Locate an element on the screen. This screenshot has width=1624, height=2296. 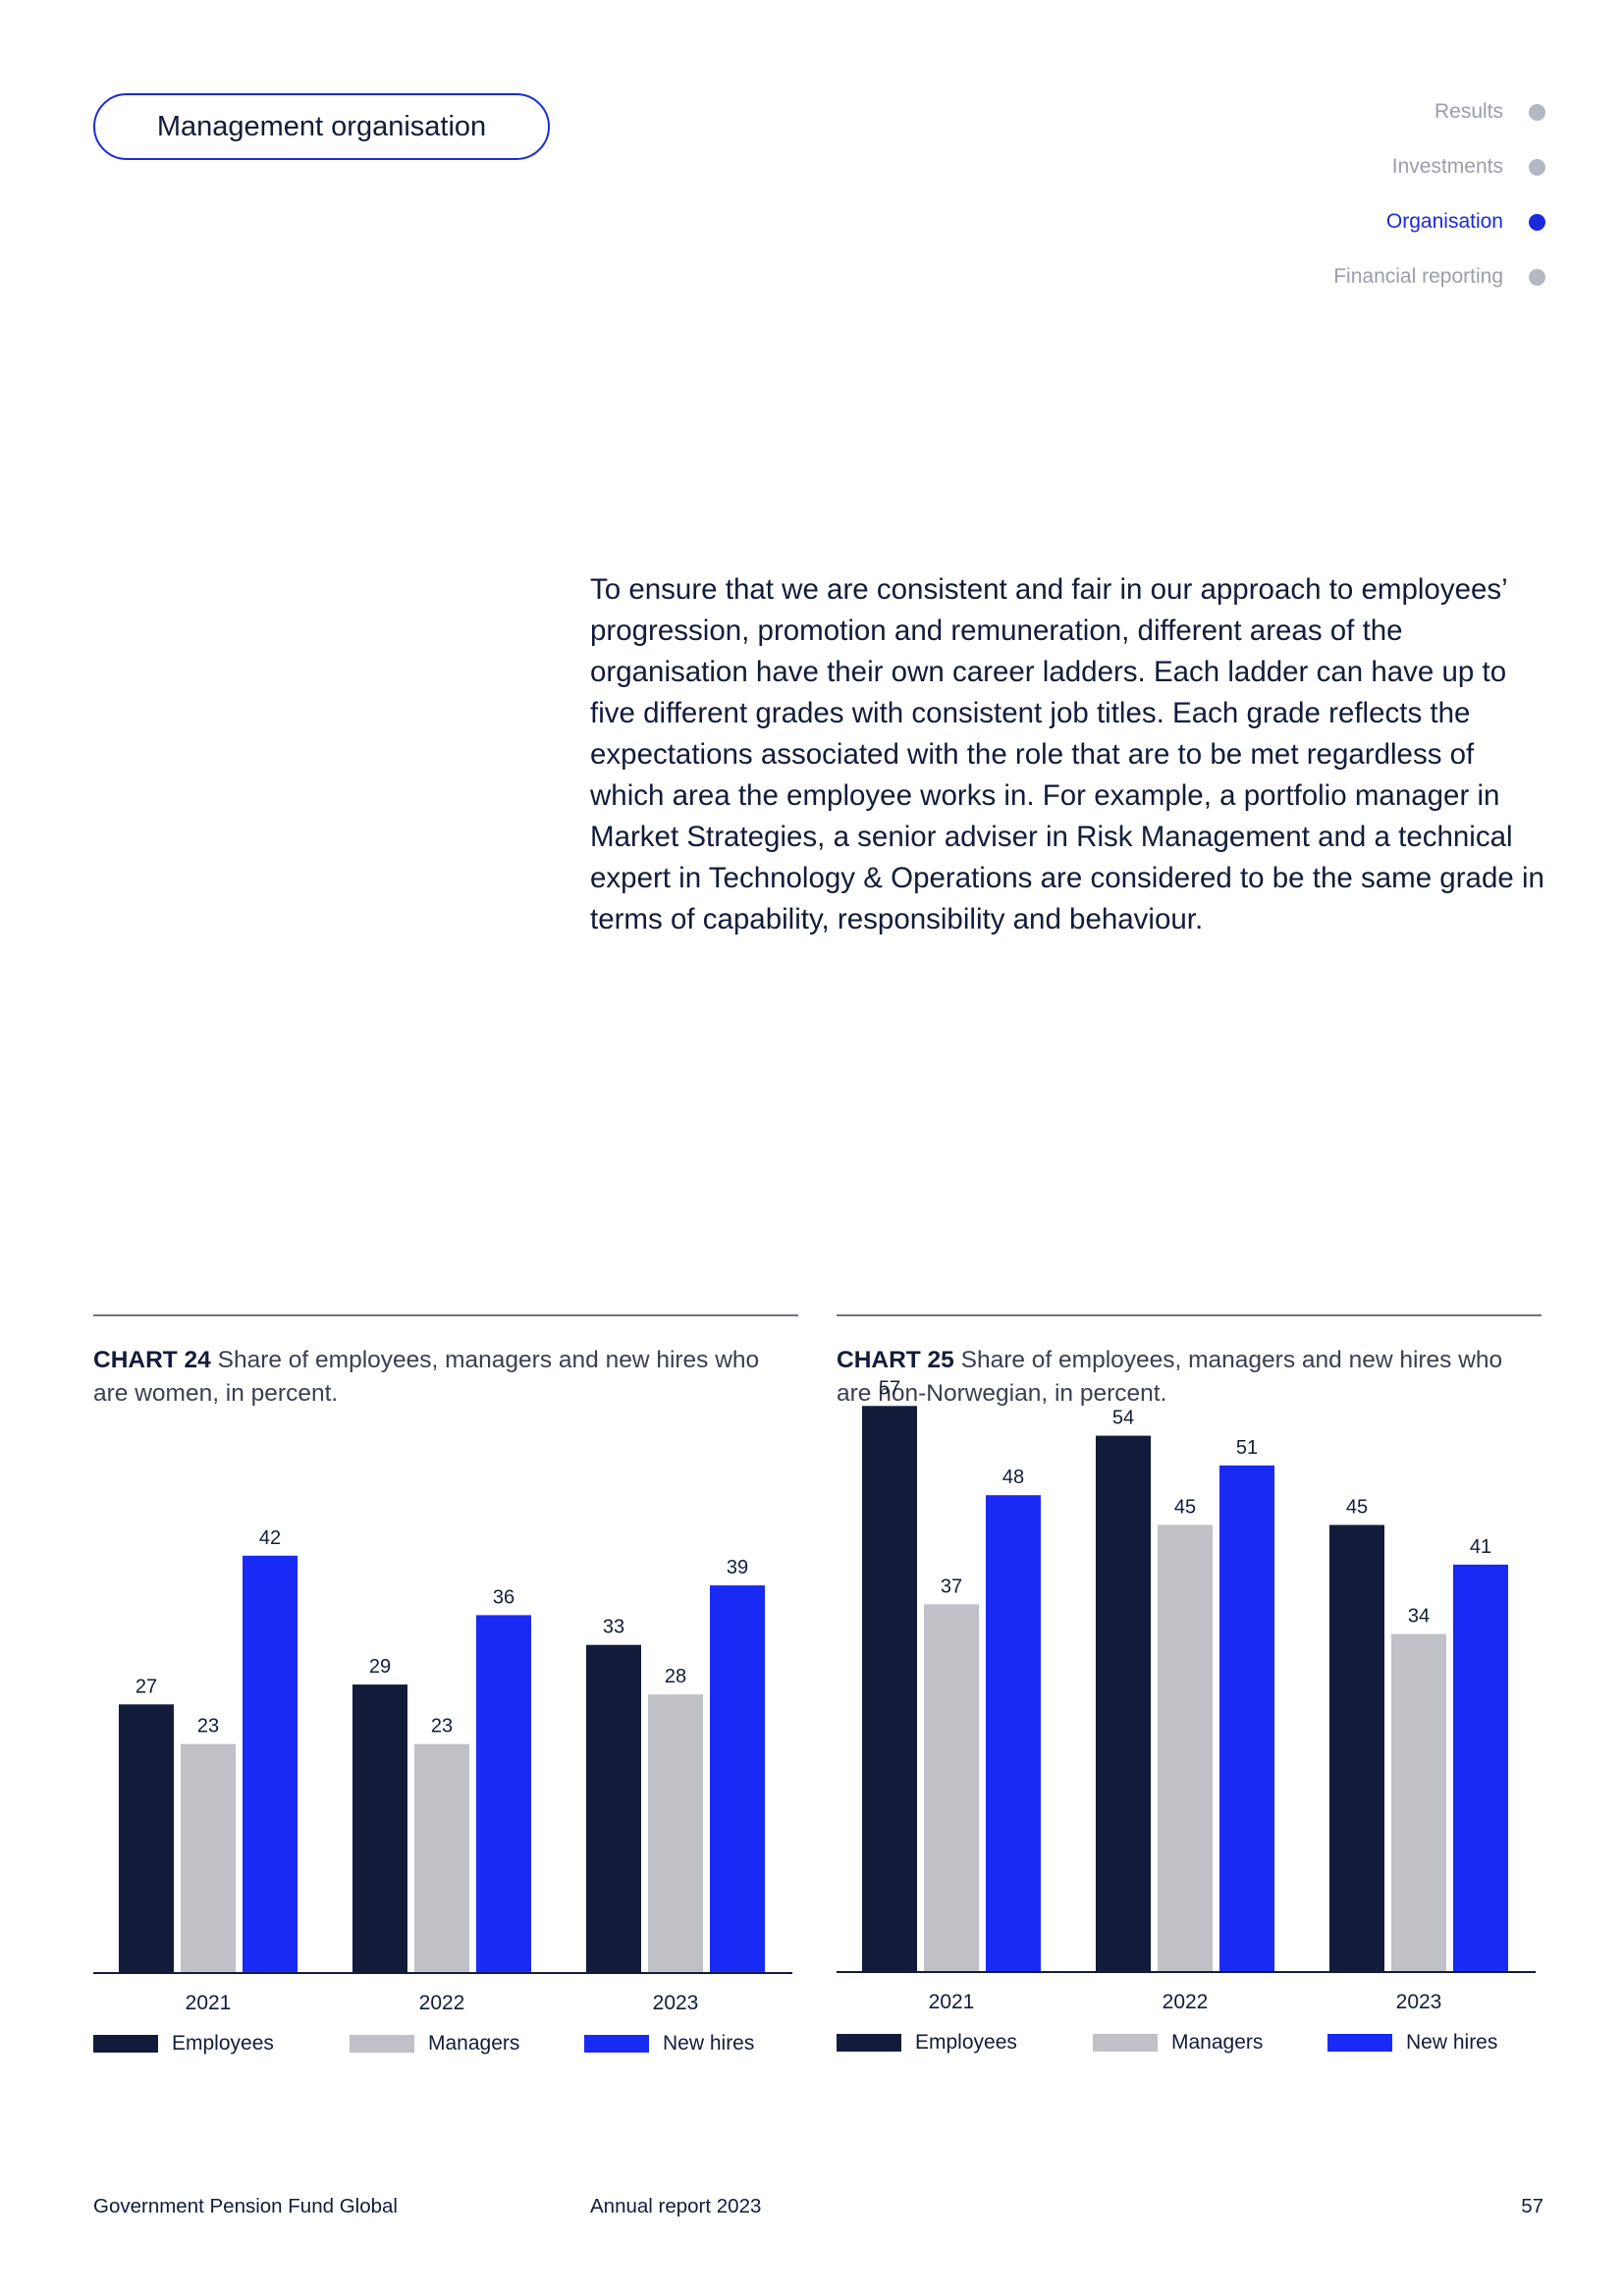
nav-item-financial-reporting: Financial reporting is located at coordinates (1349, 276).